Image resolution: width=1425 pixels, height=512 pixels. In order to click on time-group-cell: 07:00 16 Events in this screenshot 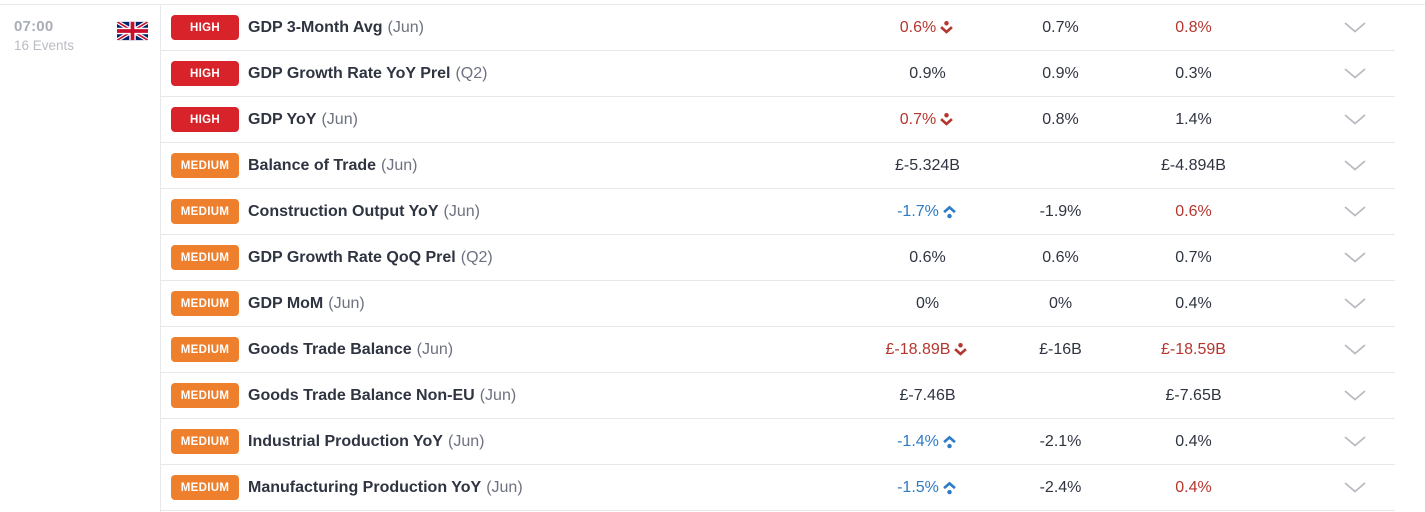, I will do `click(80, 258)`.